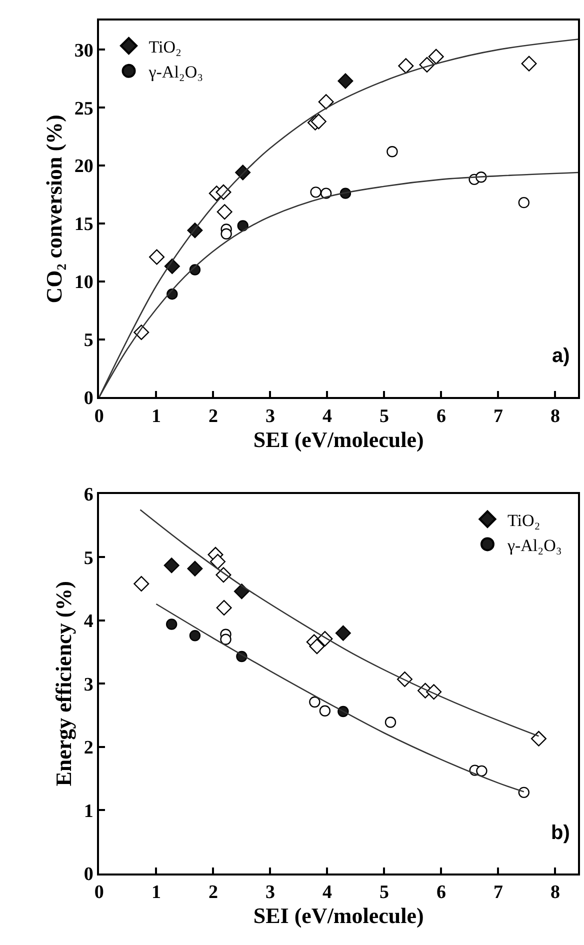 The width and height of the screenshot is (584, 945). I want to click on y-tick-label: 25, so click(84, 109).